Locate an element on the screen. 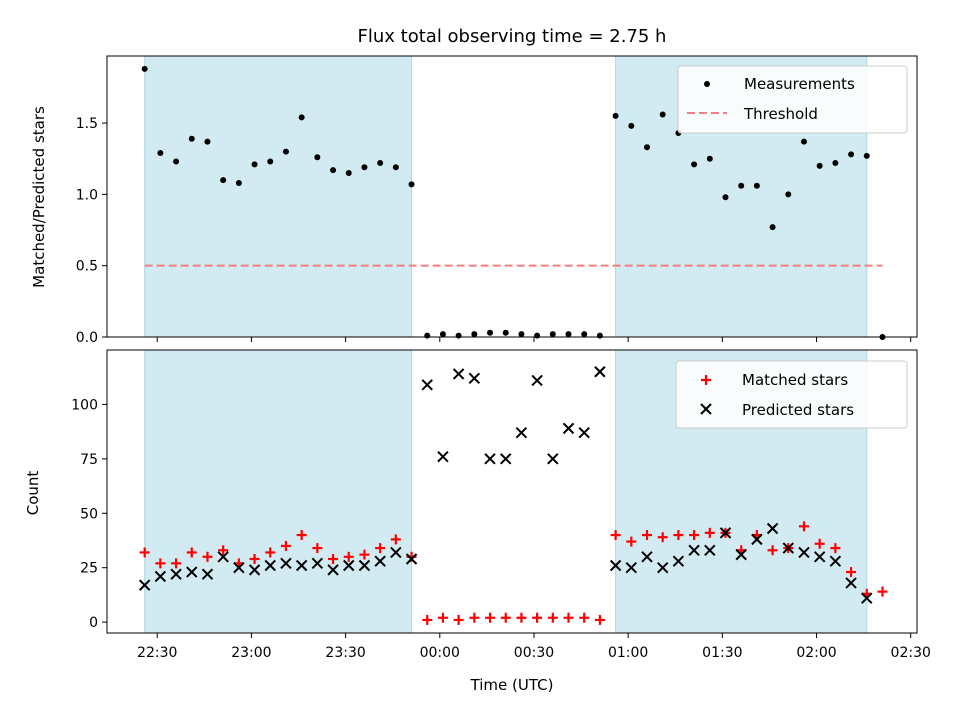 Image resolution: width=960 pixels, height=720 pixels. legend-predicted-marker is located at coordinates (706, 409).